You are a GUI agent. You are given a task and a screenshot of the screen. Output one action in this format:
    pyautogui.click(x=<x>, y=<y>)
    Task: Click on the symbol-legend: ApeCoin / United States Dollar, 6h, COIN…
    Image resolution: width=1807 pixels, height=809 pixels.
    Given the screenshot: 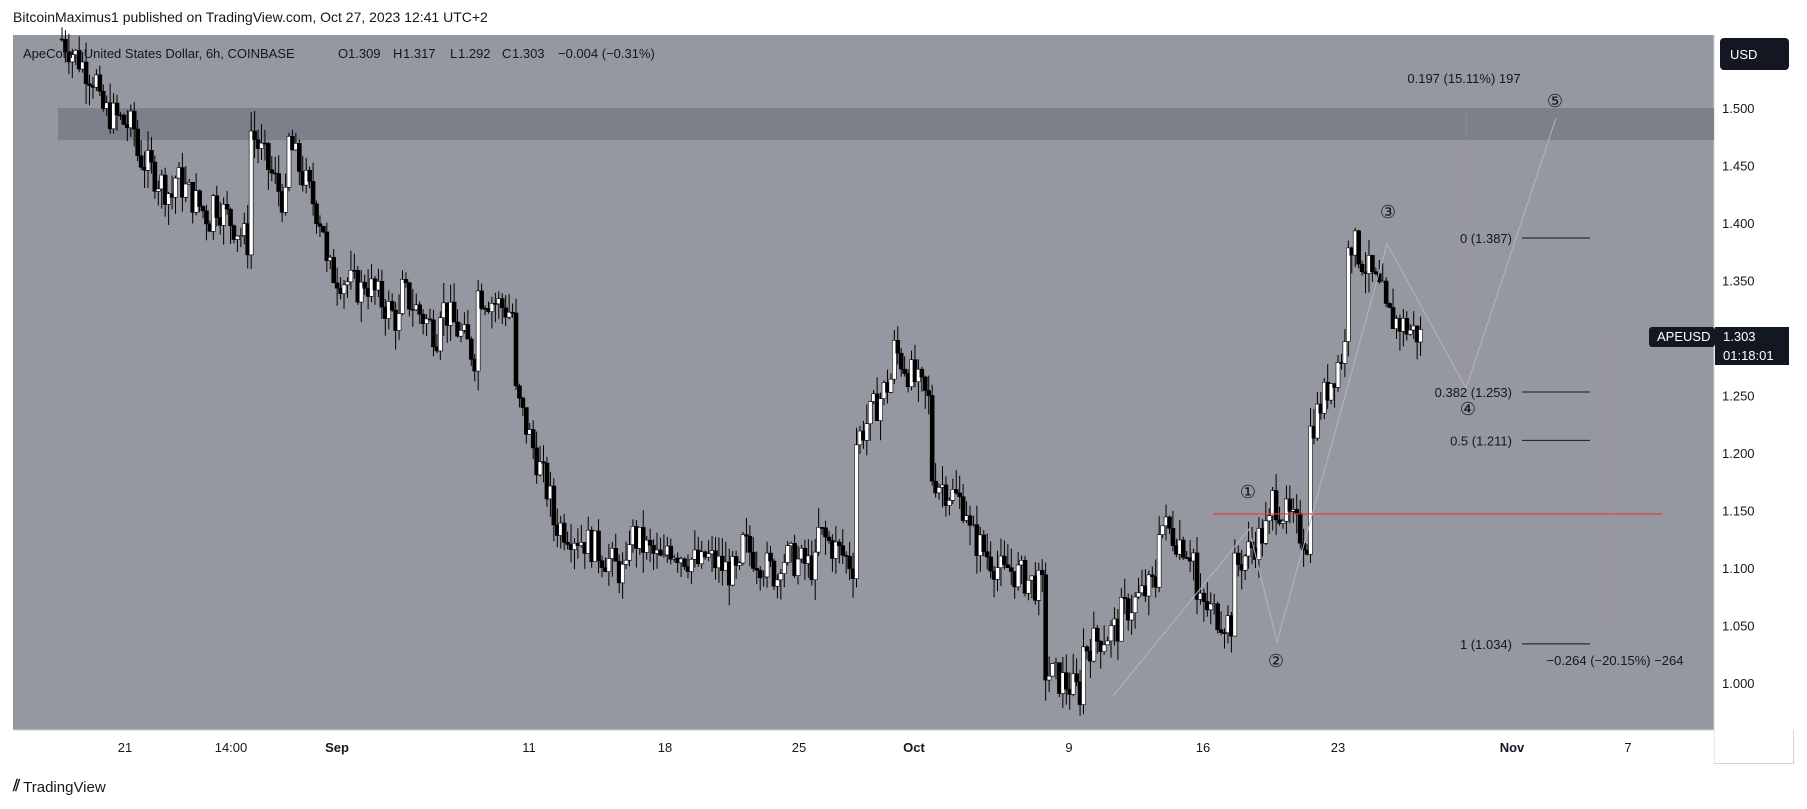 What is the action you would take?
    pyautogui.click(x=339, y=53)
    